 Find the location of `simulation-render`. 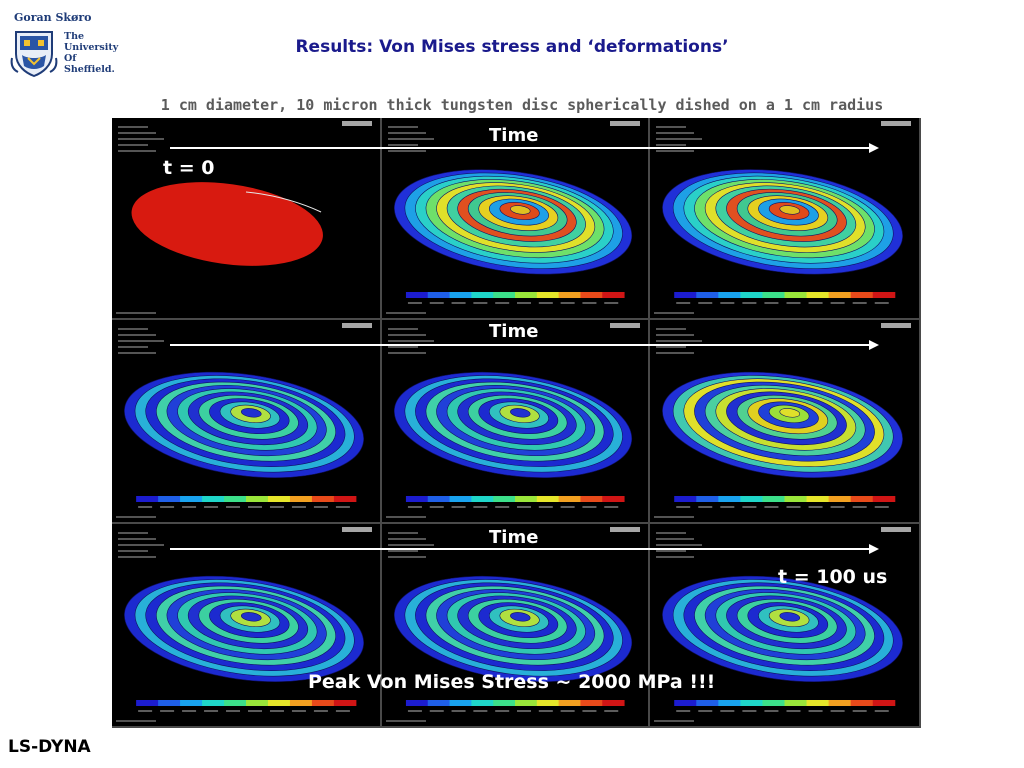

simulation-render is located at coordinates (244, 624).